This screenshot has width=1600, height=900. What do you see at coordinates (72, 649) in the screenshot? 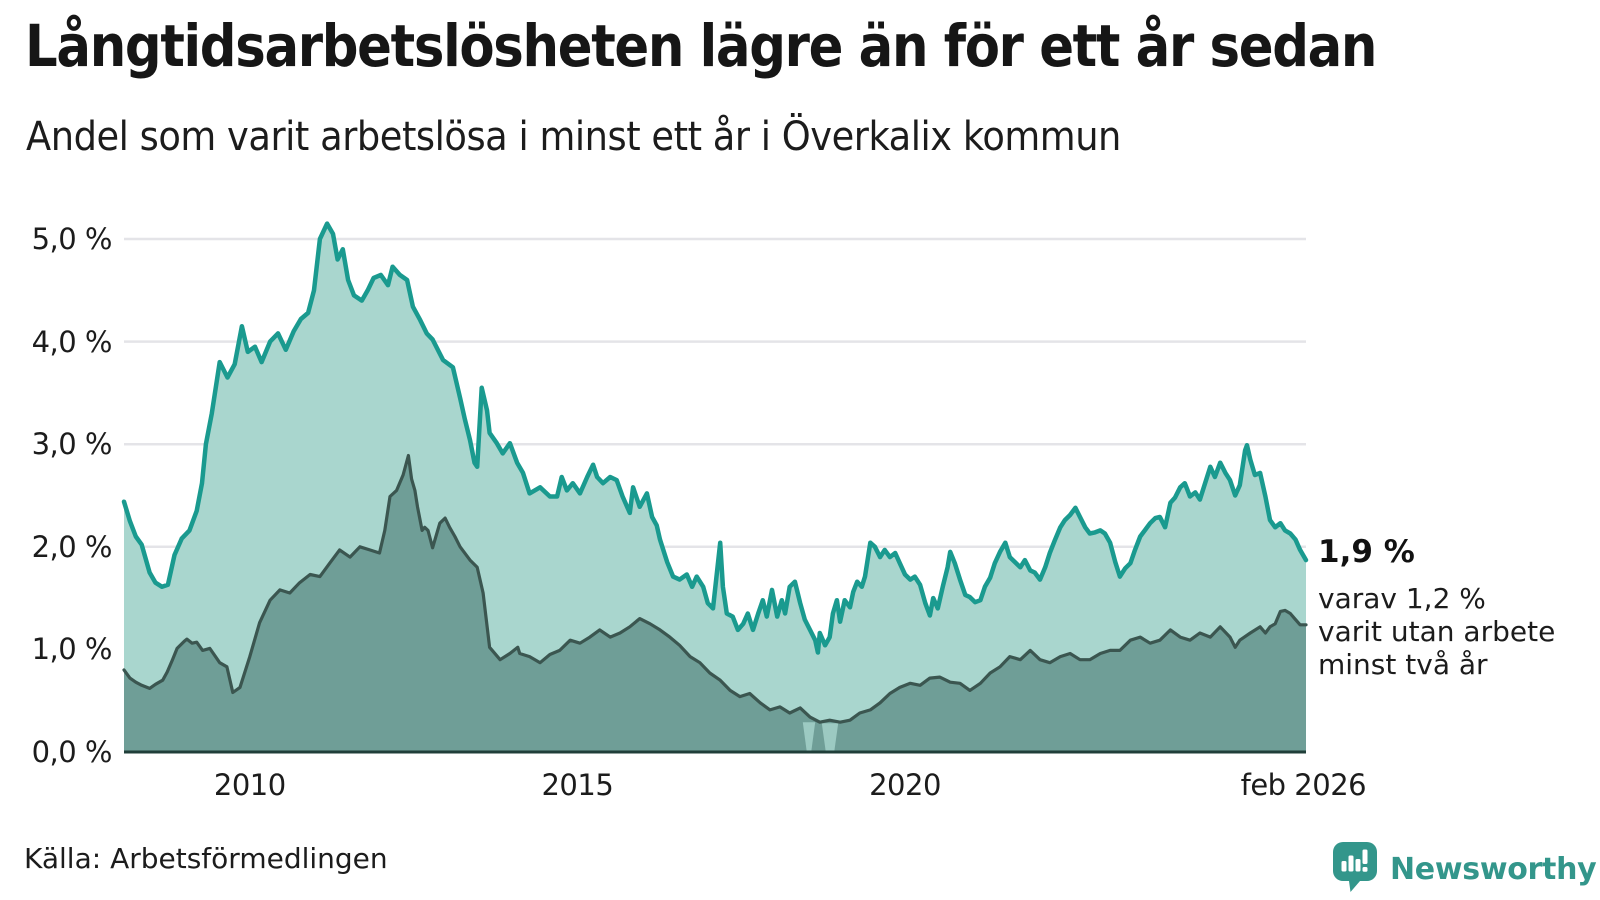
I see `y-tick-label: 1,0 %` at bounding box center [72, 649].